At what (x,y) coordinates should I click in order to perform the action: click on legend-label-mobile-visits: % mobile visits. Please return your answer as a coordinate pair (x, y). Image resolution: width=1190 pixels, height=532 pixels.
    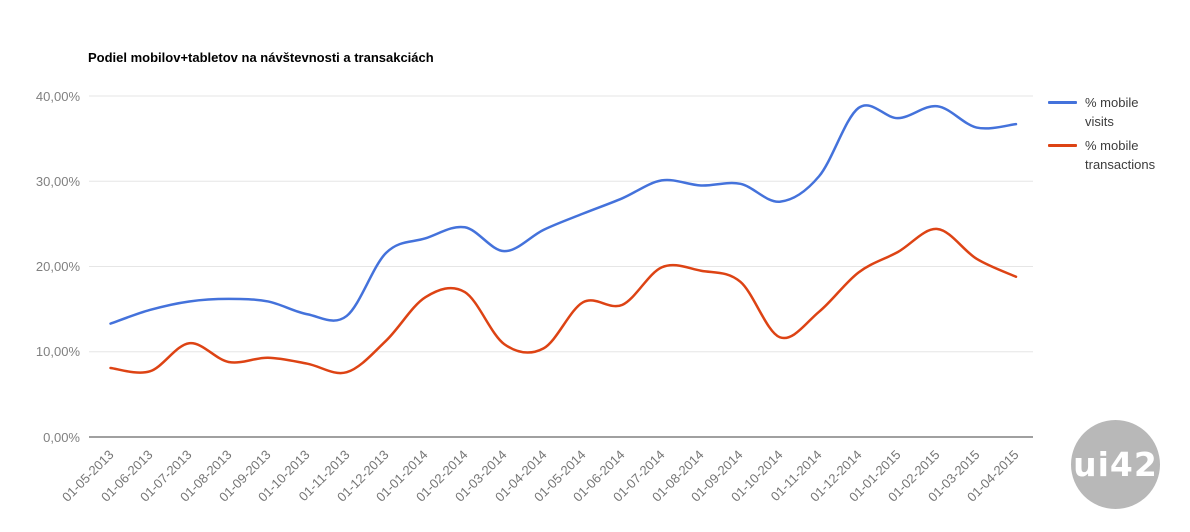
    Looking at the image, I should click on (1112, 112).